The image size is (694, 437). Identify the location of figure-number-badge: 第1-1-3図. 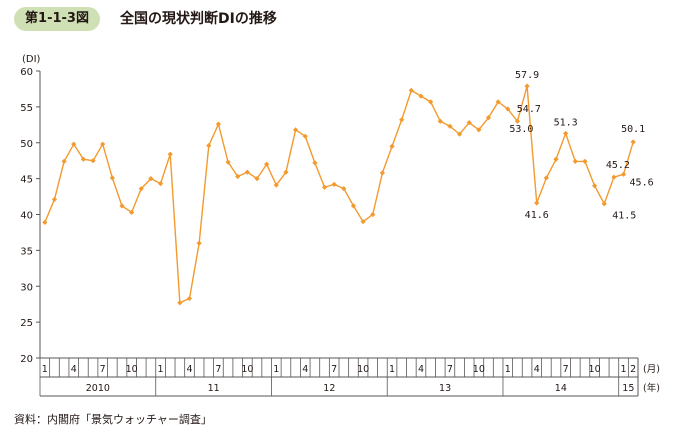
(57, 19).